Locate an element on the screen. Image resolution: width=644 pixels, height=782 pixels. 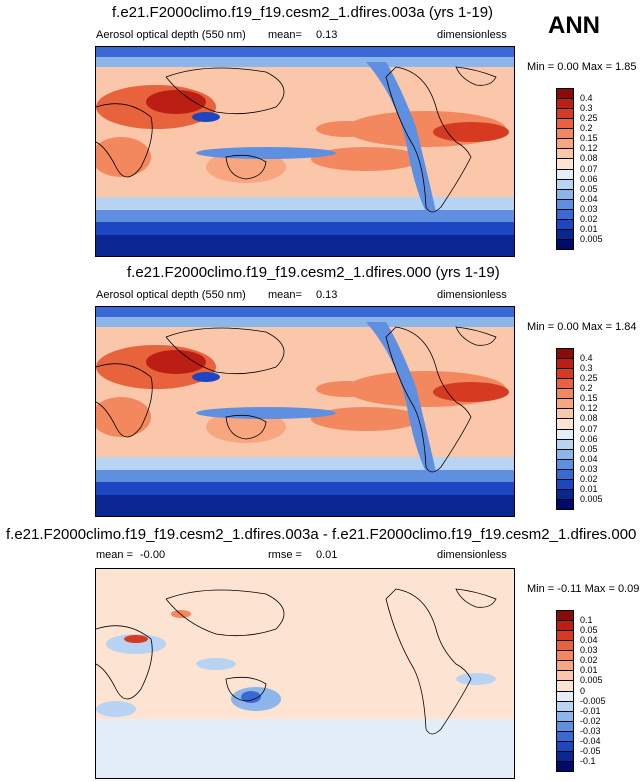
colorbar-label: -0.04 is located at coordinates (590, 740).